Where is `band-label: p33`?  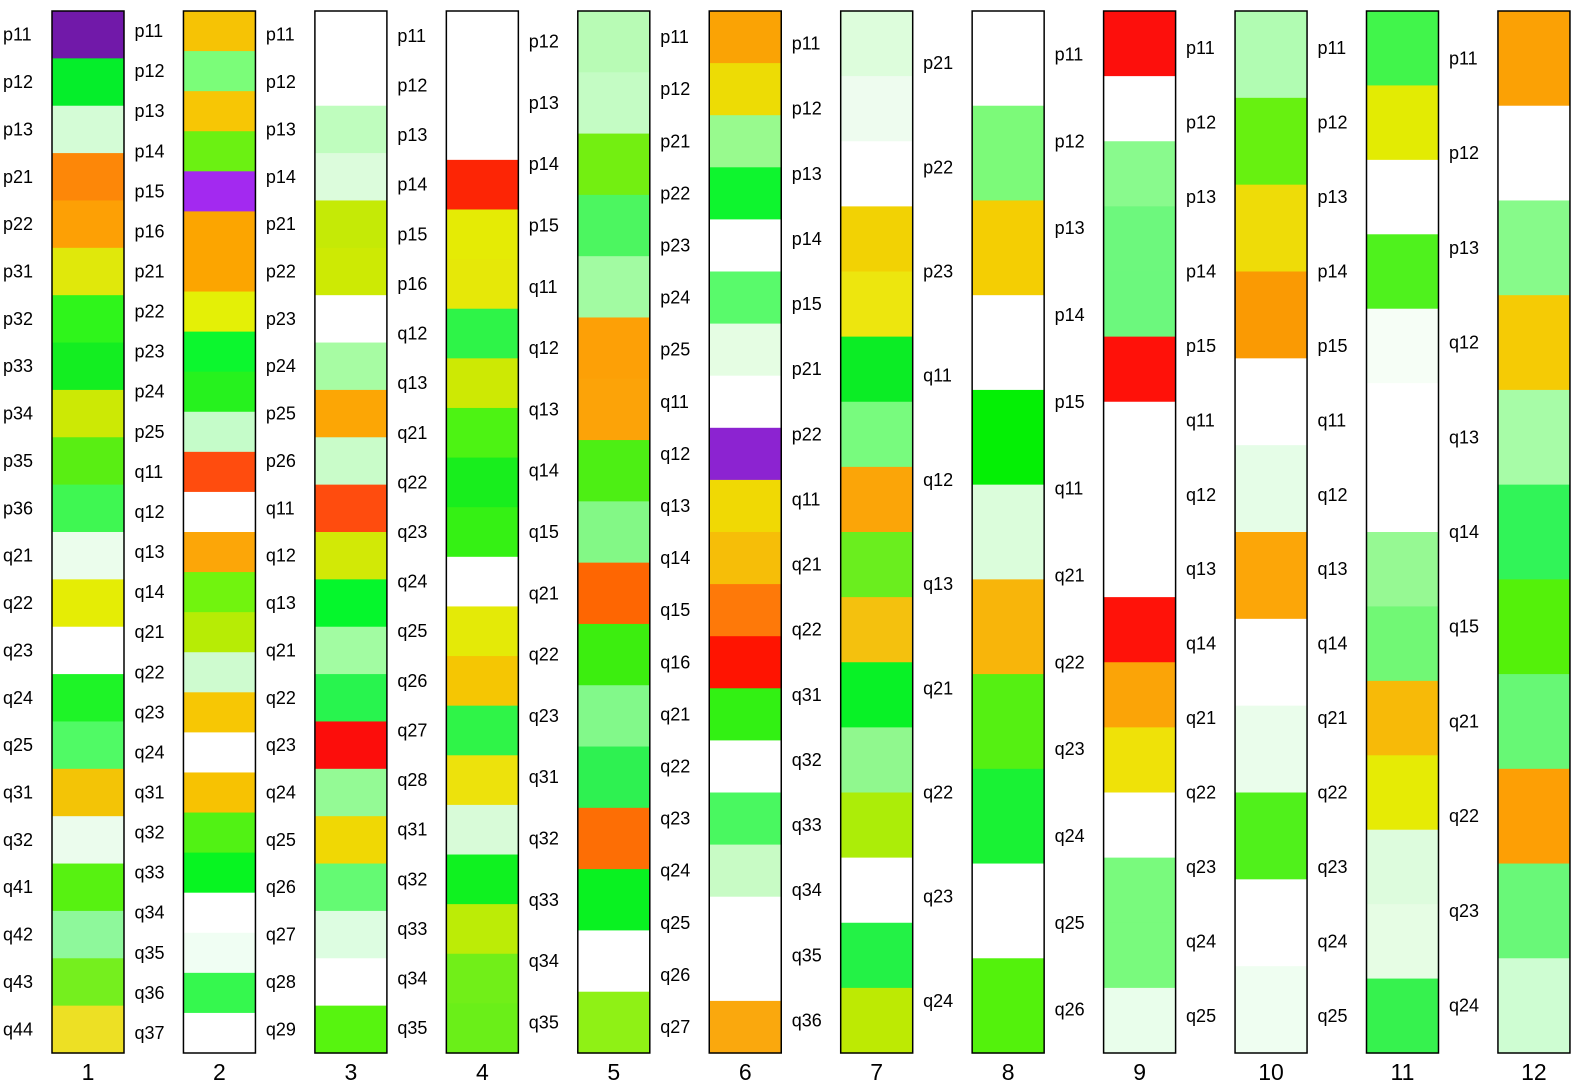 band-label: p33 is located at coordinates (18, 366).